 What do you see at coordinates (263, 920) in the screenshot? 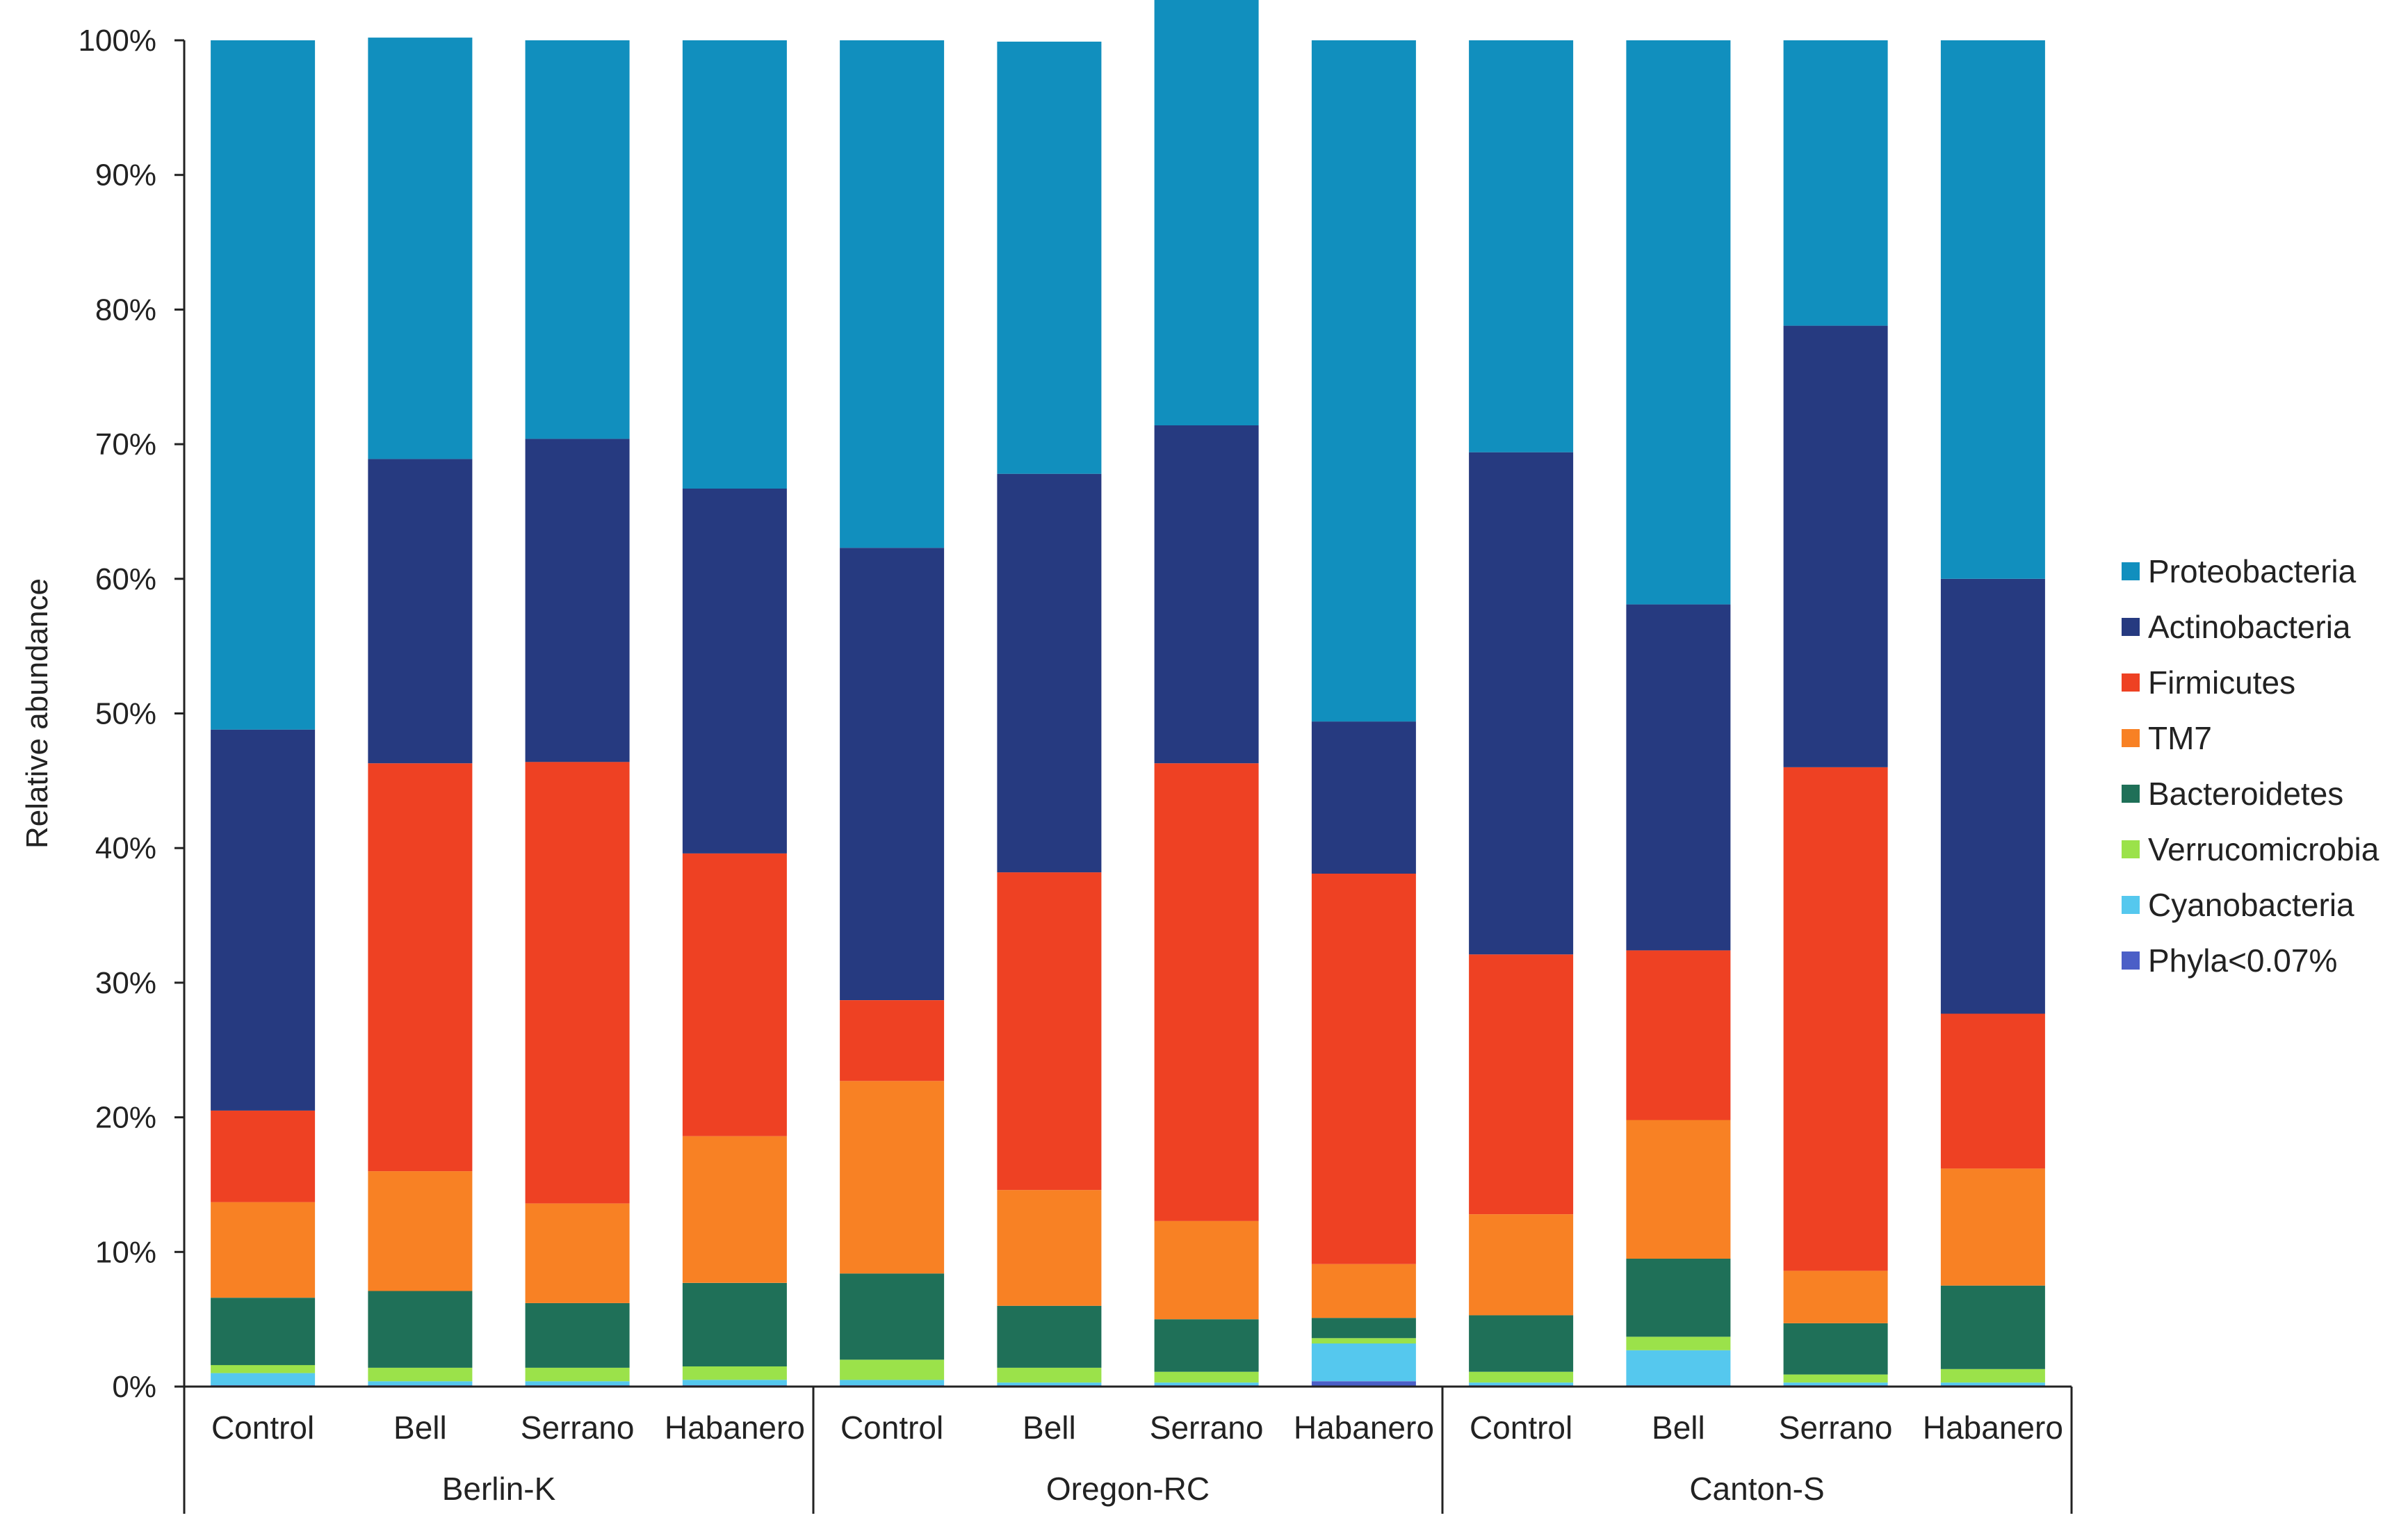
I see `bar-segment-actinobacteria-berlin-k-control` at bounding box center [263, 920].